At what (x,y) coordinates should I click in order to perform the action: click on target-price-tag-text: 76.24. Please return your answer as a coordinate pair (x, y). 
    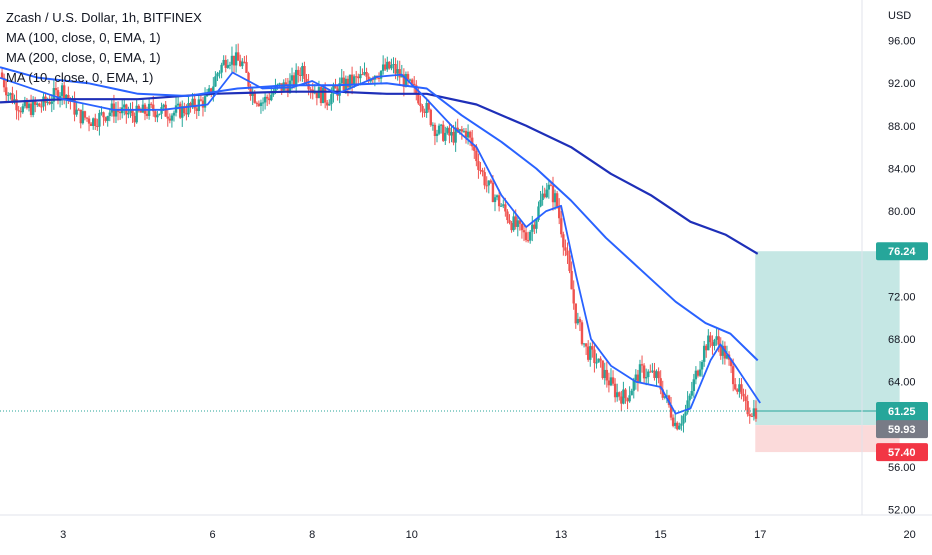
    Looking at the image, I should click on (902, 252).